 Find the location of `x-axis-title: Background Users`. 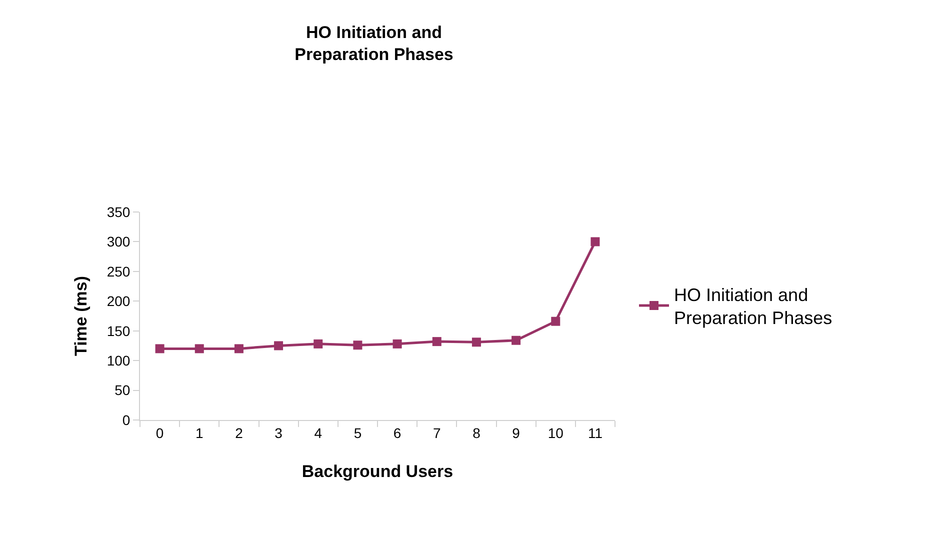

x-axis-title: Background Users is located at coordinates (378, 472).